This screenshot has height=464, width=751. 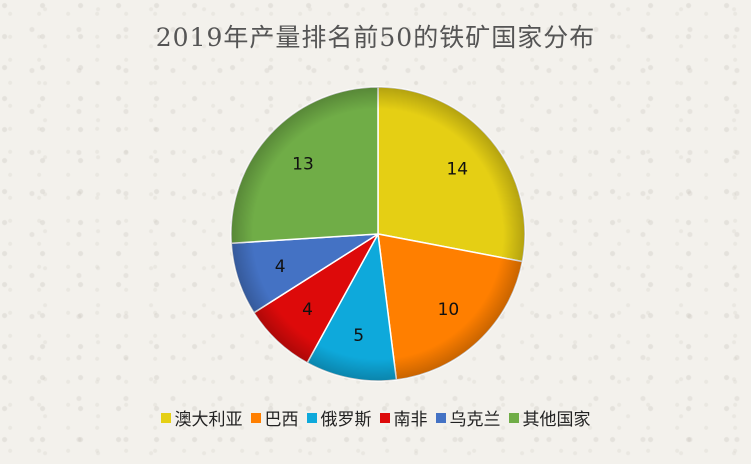 What do you see at coordinates (475, 420) in the screenshot?
I see `legend-label: 乌克兰` at bounding box center [475, 420].